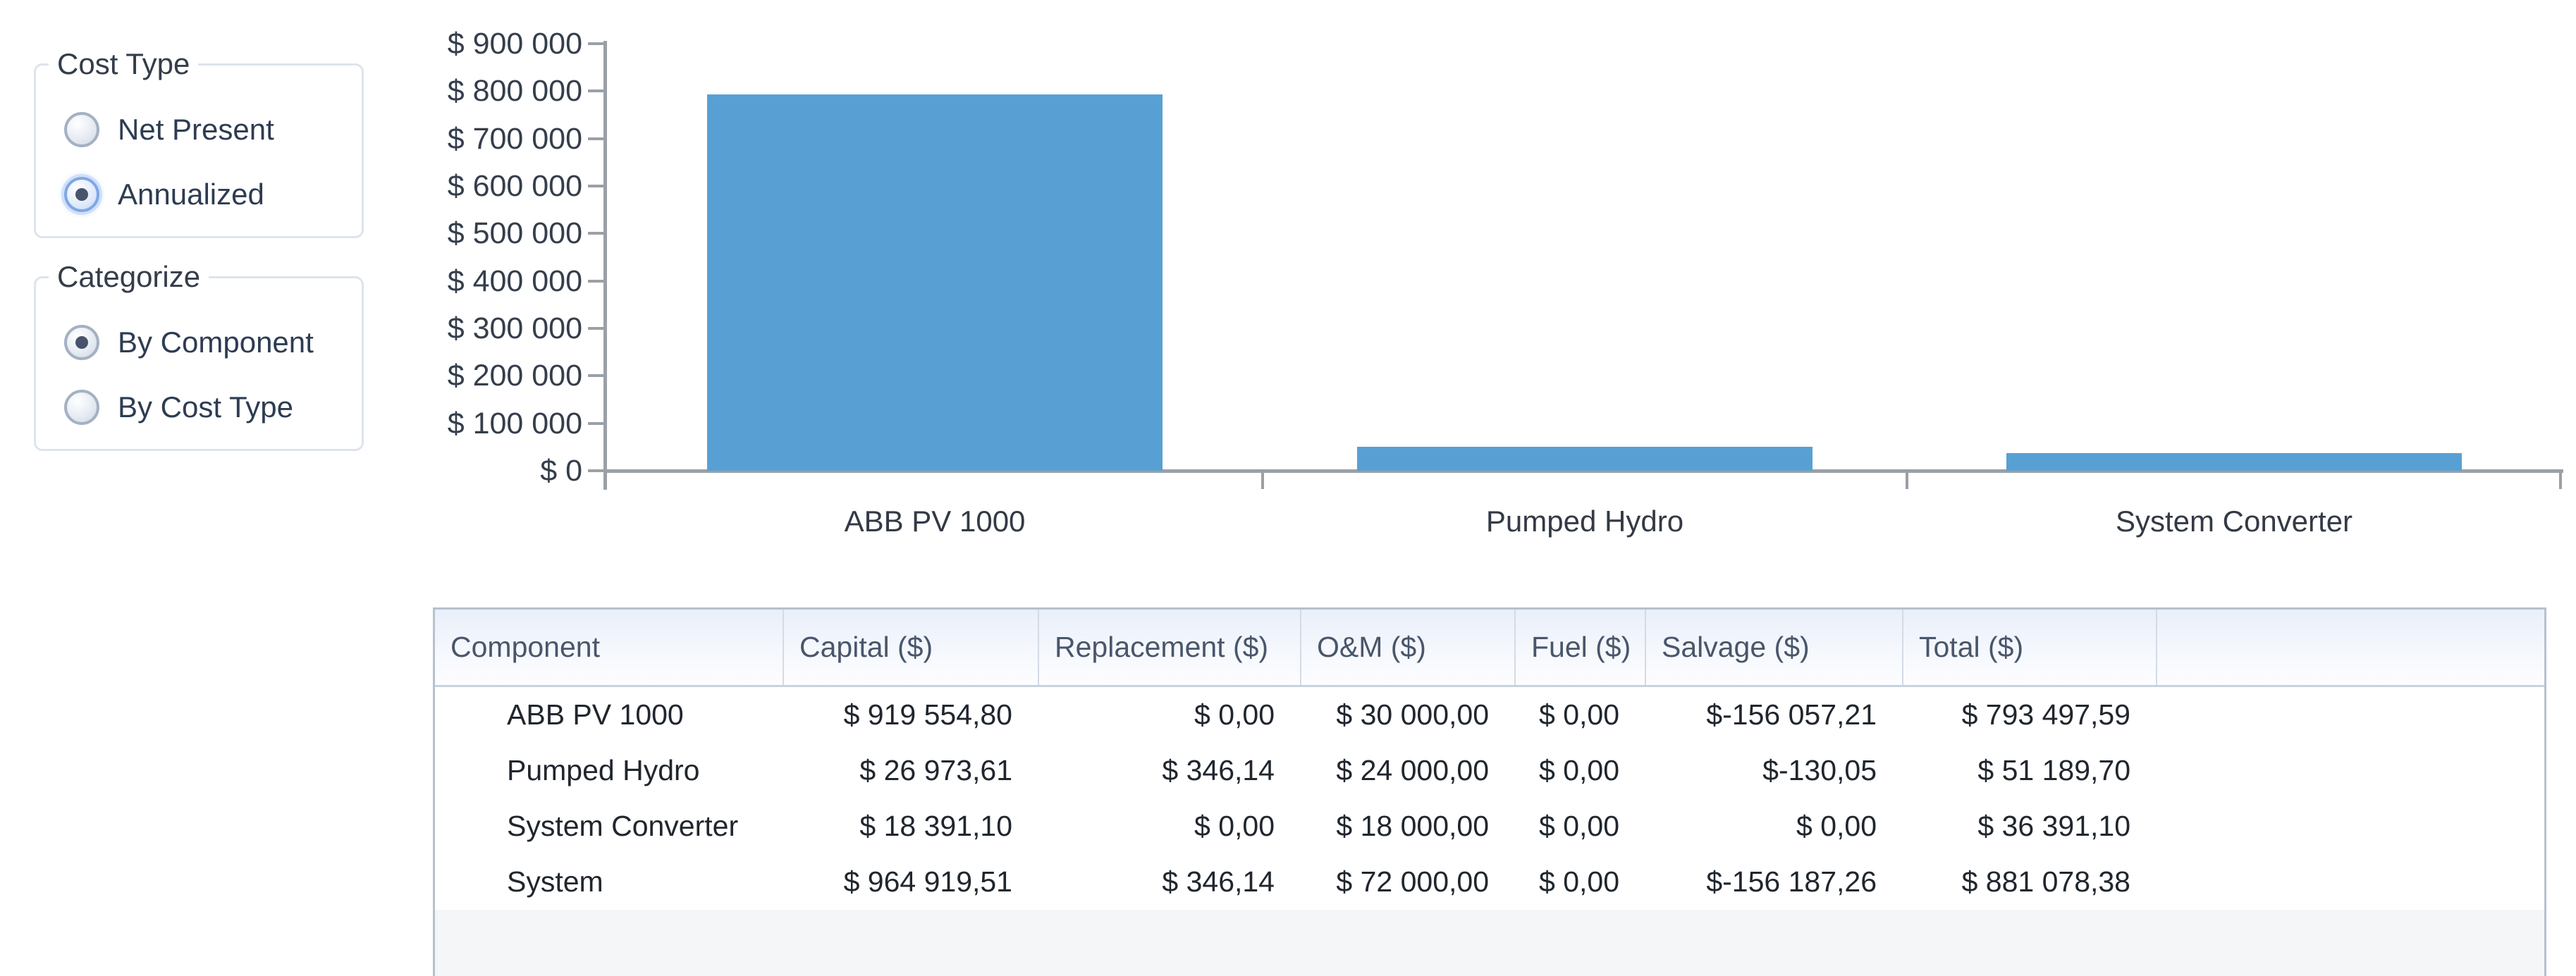 Image resolution: width=2576 pixels, height=976 pixels. What do you see at coordinates (514, 328) in the screenshot?
I see `y-axis-tick-label: $ 300 000` at bounding box center [514, 328].